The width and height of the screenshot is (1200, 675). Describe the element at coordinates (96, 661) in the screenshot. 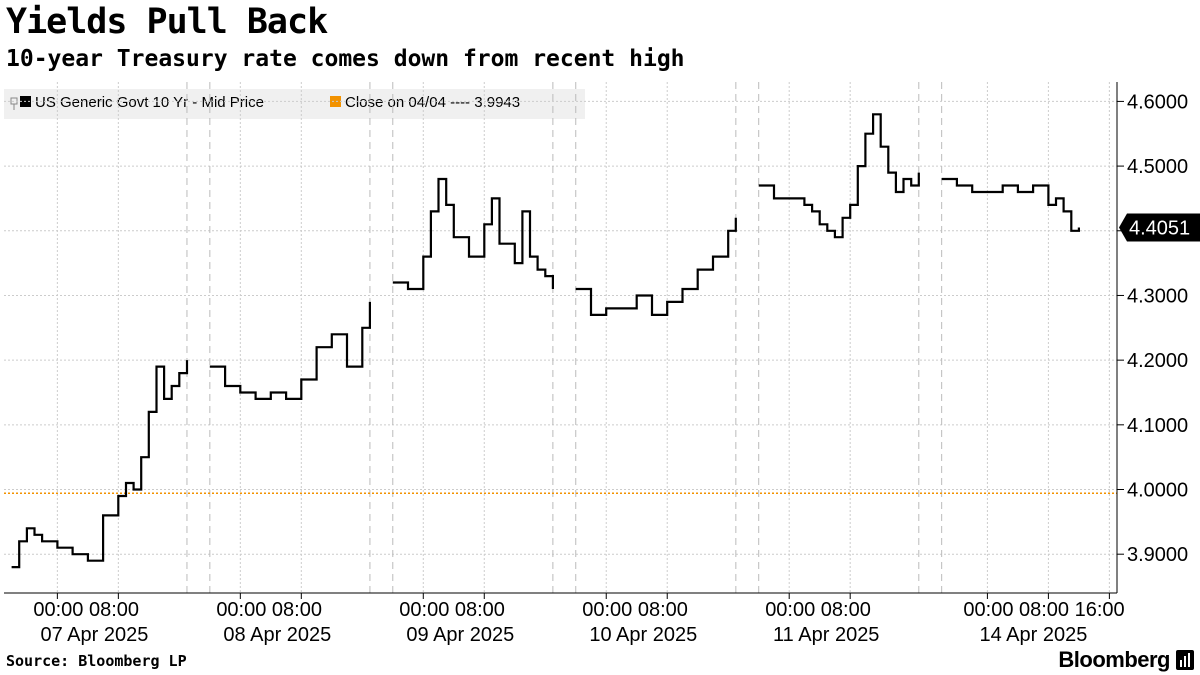

I see `source-note: Source: Bloomberg LP` at that location.